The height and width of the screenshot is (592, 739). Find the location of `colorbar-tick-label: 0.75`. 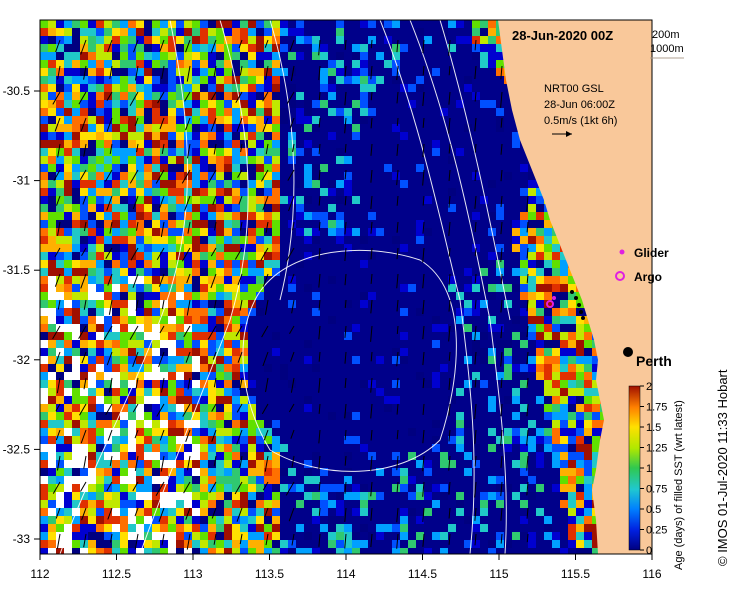

colorbar-tick-label: 0.75 is located at coordinates (656, 490).